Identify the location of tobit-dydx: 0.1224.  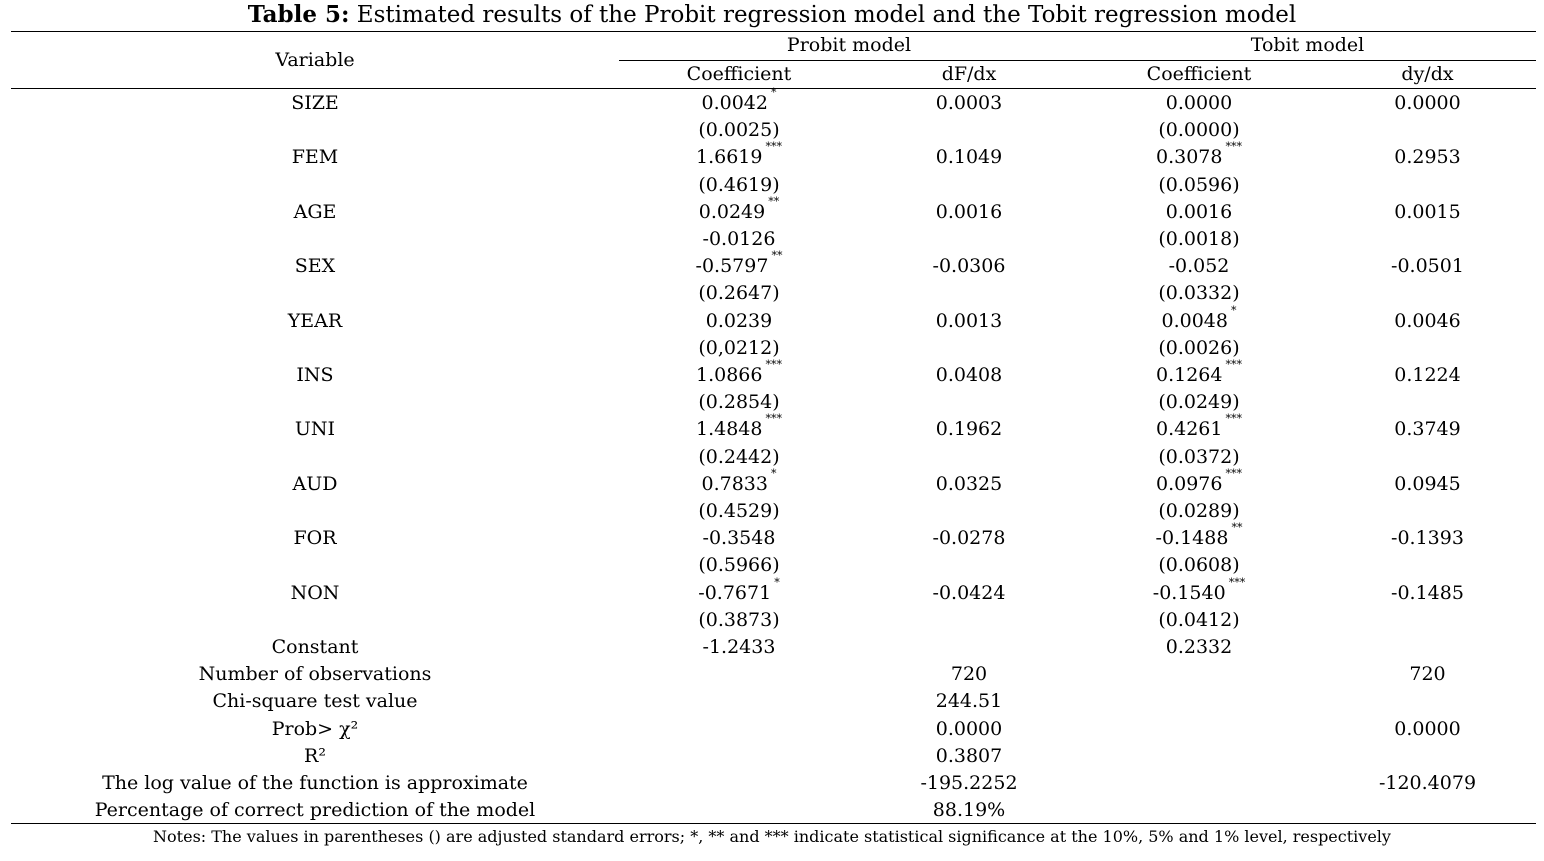
(1427, 375).